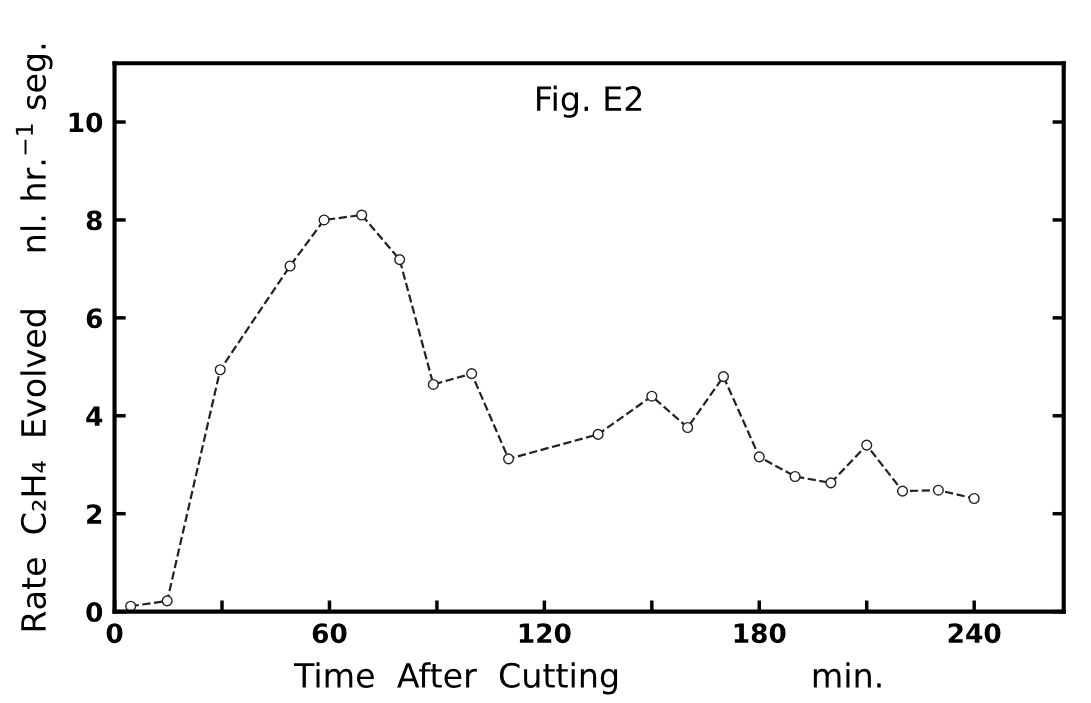 The width and height of the screenshot is (1091, 703). I want to click on x-tick-label: 60, so click(329, 633).